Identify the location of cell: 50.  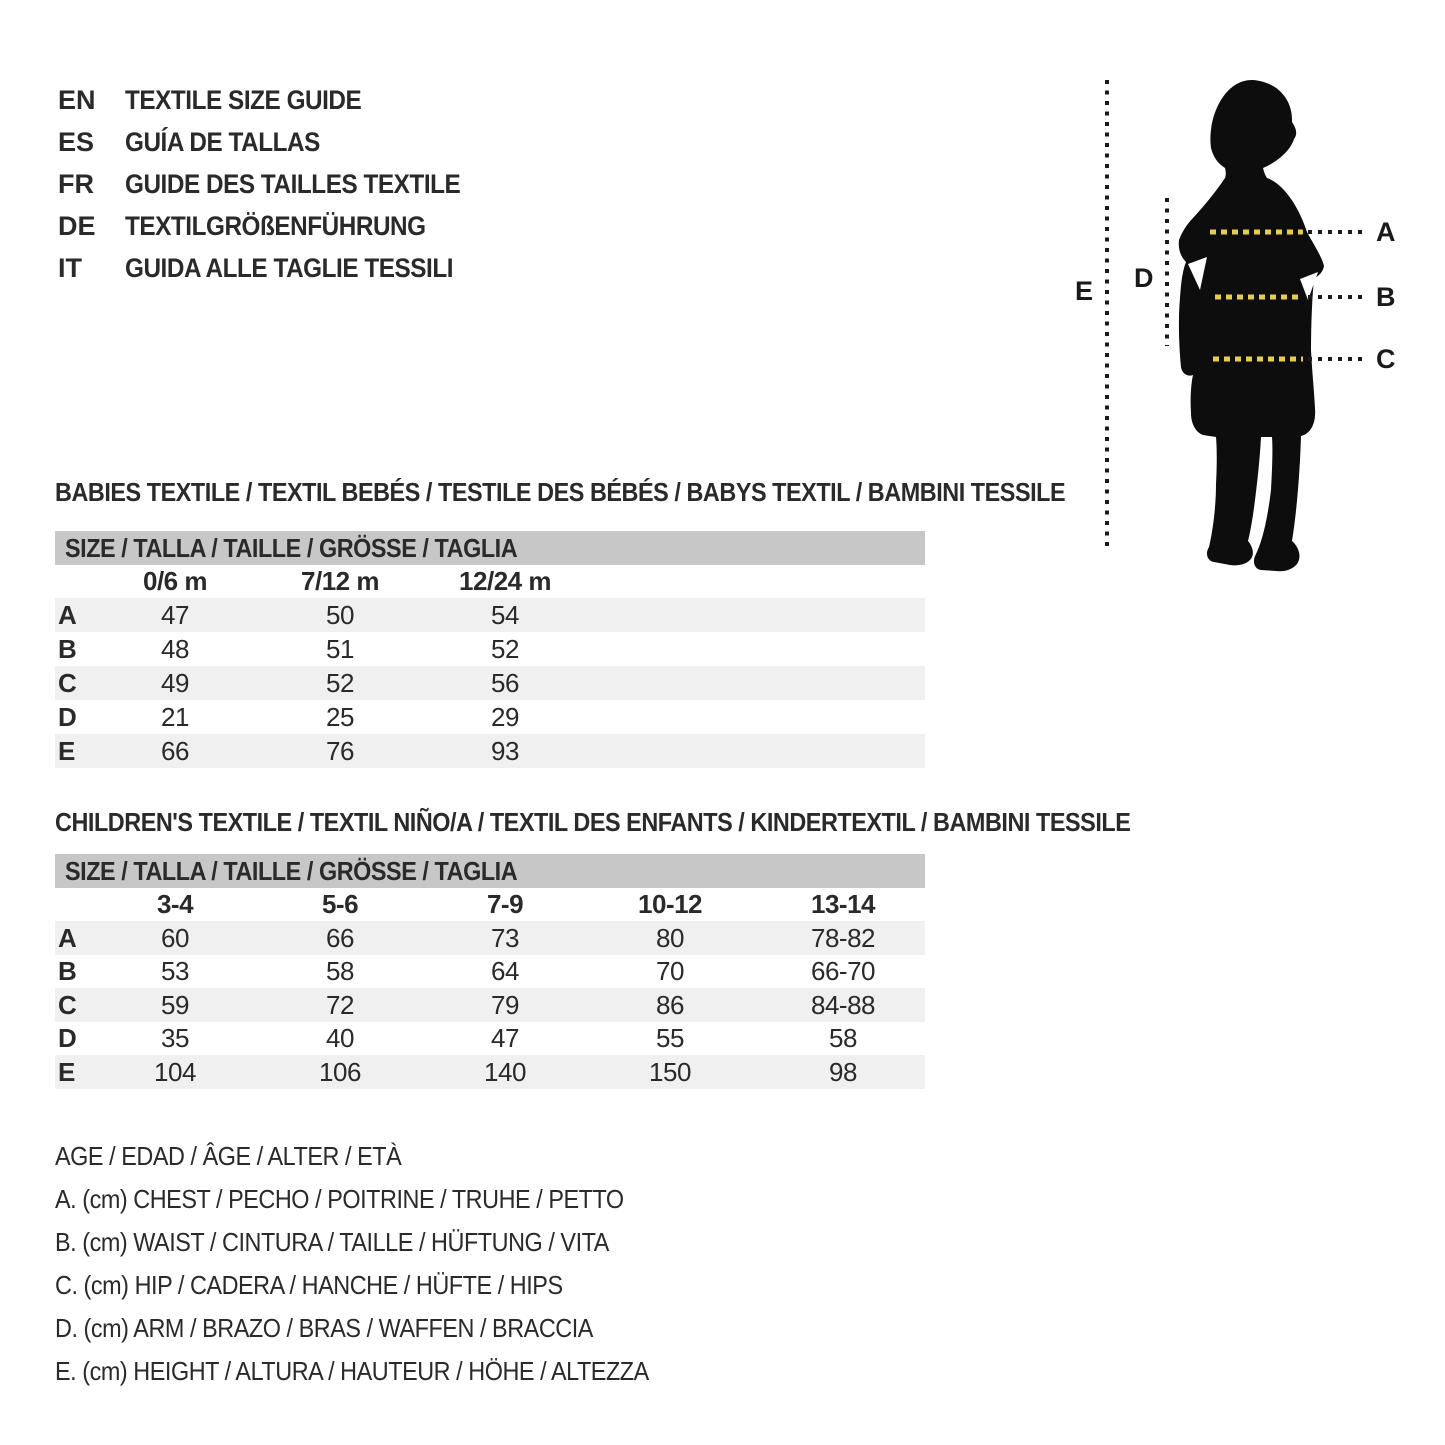
(340, 614).